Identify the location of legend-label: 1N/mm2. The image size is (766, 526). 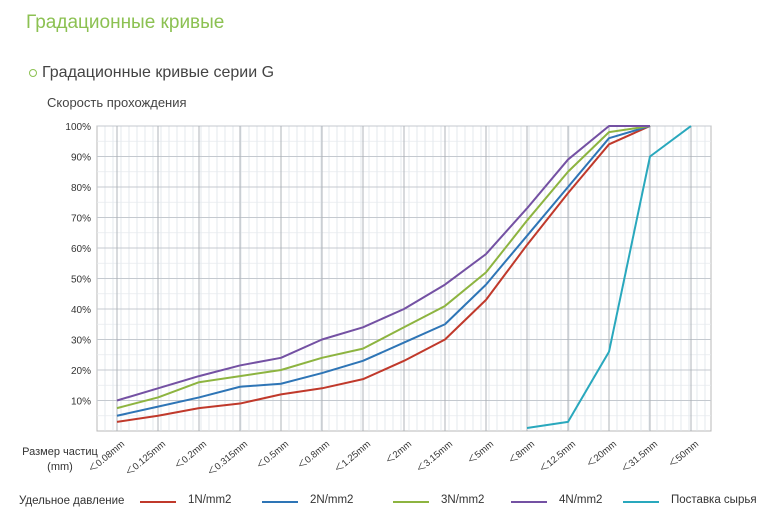
(210, 500).